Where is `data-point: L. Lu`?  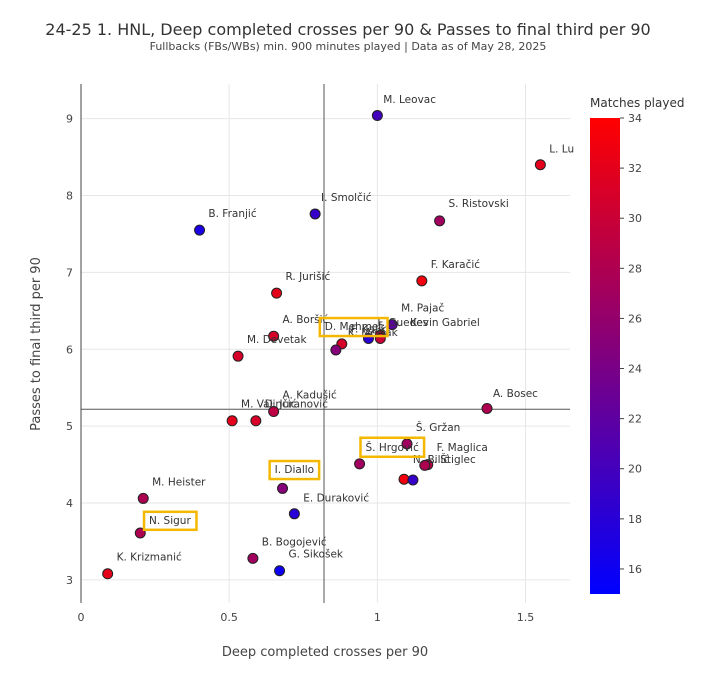 data-point: L. Lu is located at coordinates (540, 165).